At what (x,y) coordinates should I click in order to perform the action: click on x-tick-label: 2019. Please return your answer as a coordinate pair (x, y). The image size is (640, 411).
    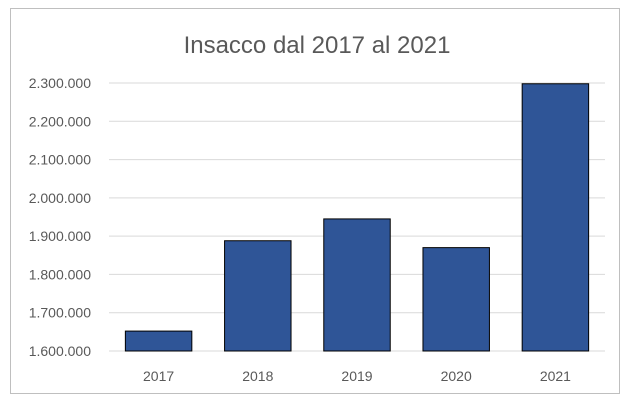
    Looking at the image, I should click on (356, 376).